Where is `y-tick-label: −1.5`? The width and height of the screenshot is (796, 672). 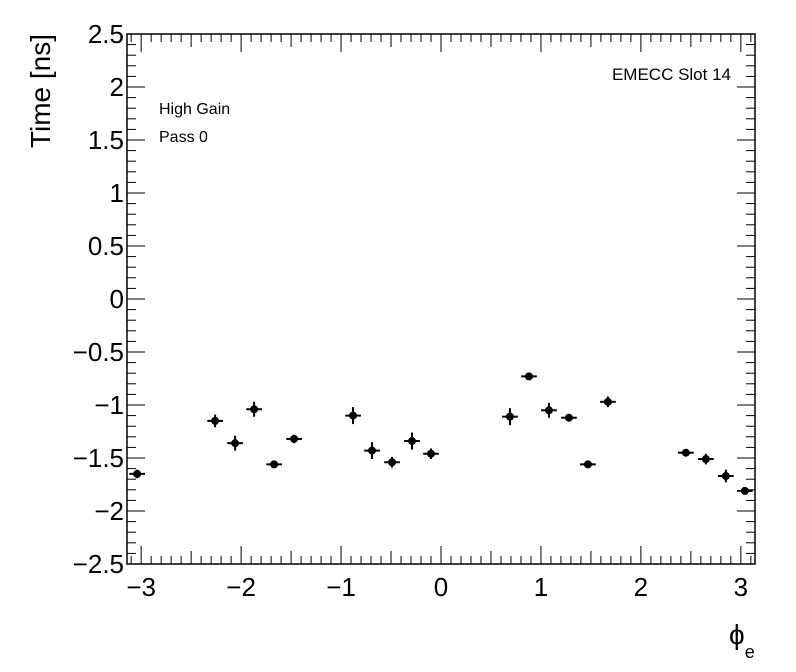
y-tick-label: −1.5 is located at coordinates (98, 458).